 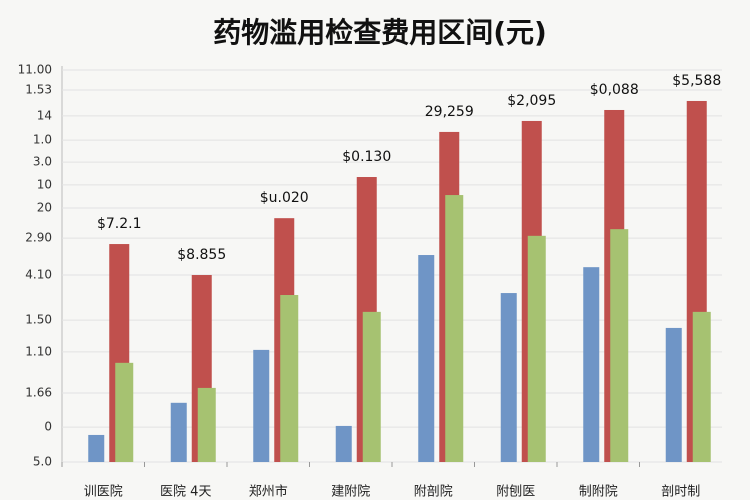 I want to click on y-tick-label: 11.00, so click(x=35, y=70).